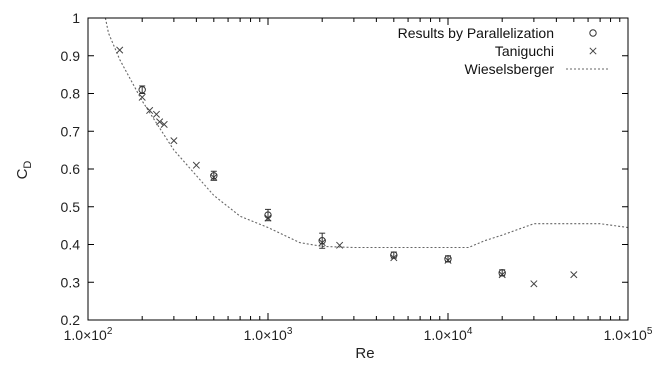  What do you see at coordinates (364, 353) in the screenshot?
I see `x-axis-title: Re` at bounding box center [364, 353].